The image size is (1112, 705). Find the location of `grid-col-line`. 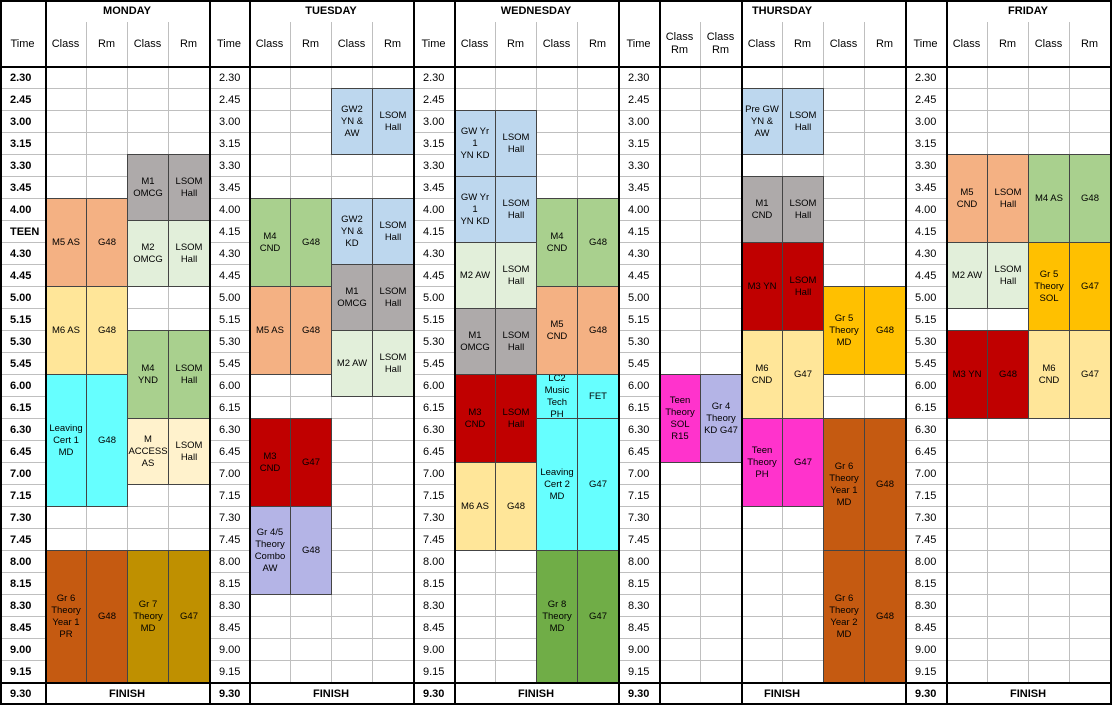

grid-col-line is located at coordinates (700, 352).